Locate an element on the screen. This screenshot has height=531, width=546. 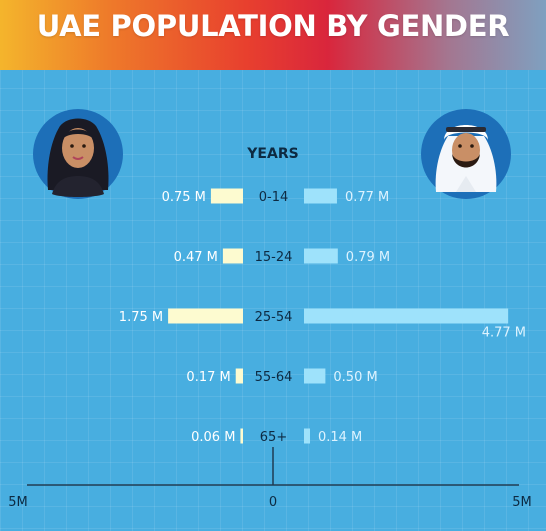
x-axis: 5M 0 5M is located at coordinates (270, 478).